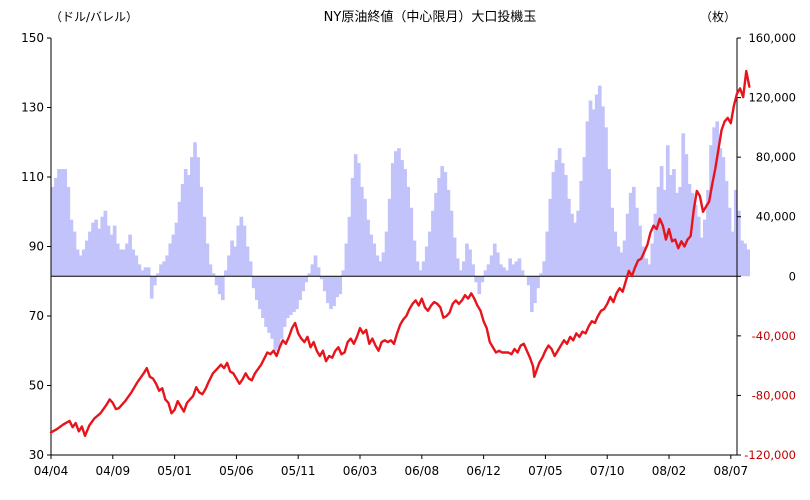 This screenshot has width=810, height=500. I want to click on x-tick-label: 07/05, so click(545, 471).